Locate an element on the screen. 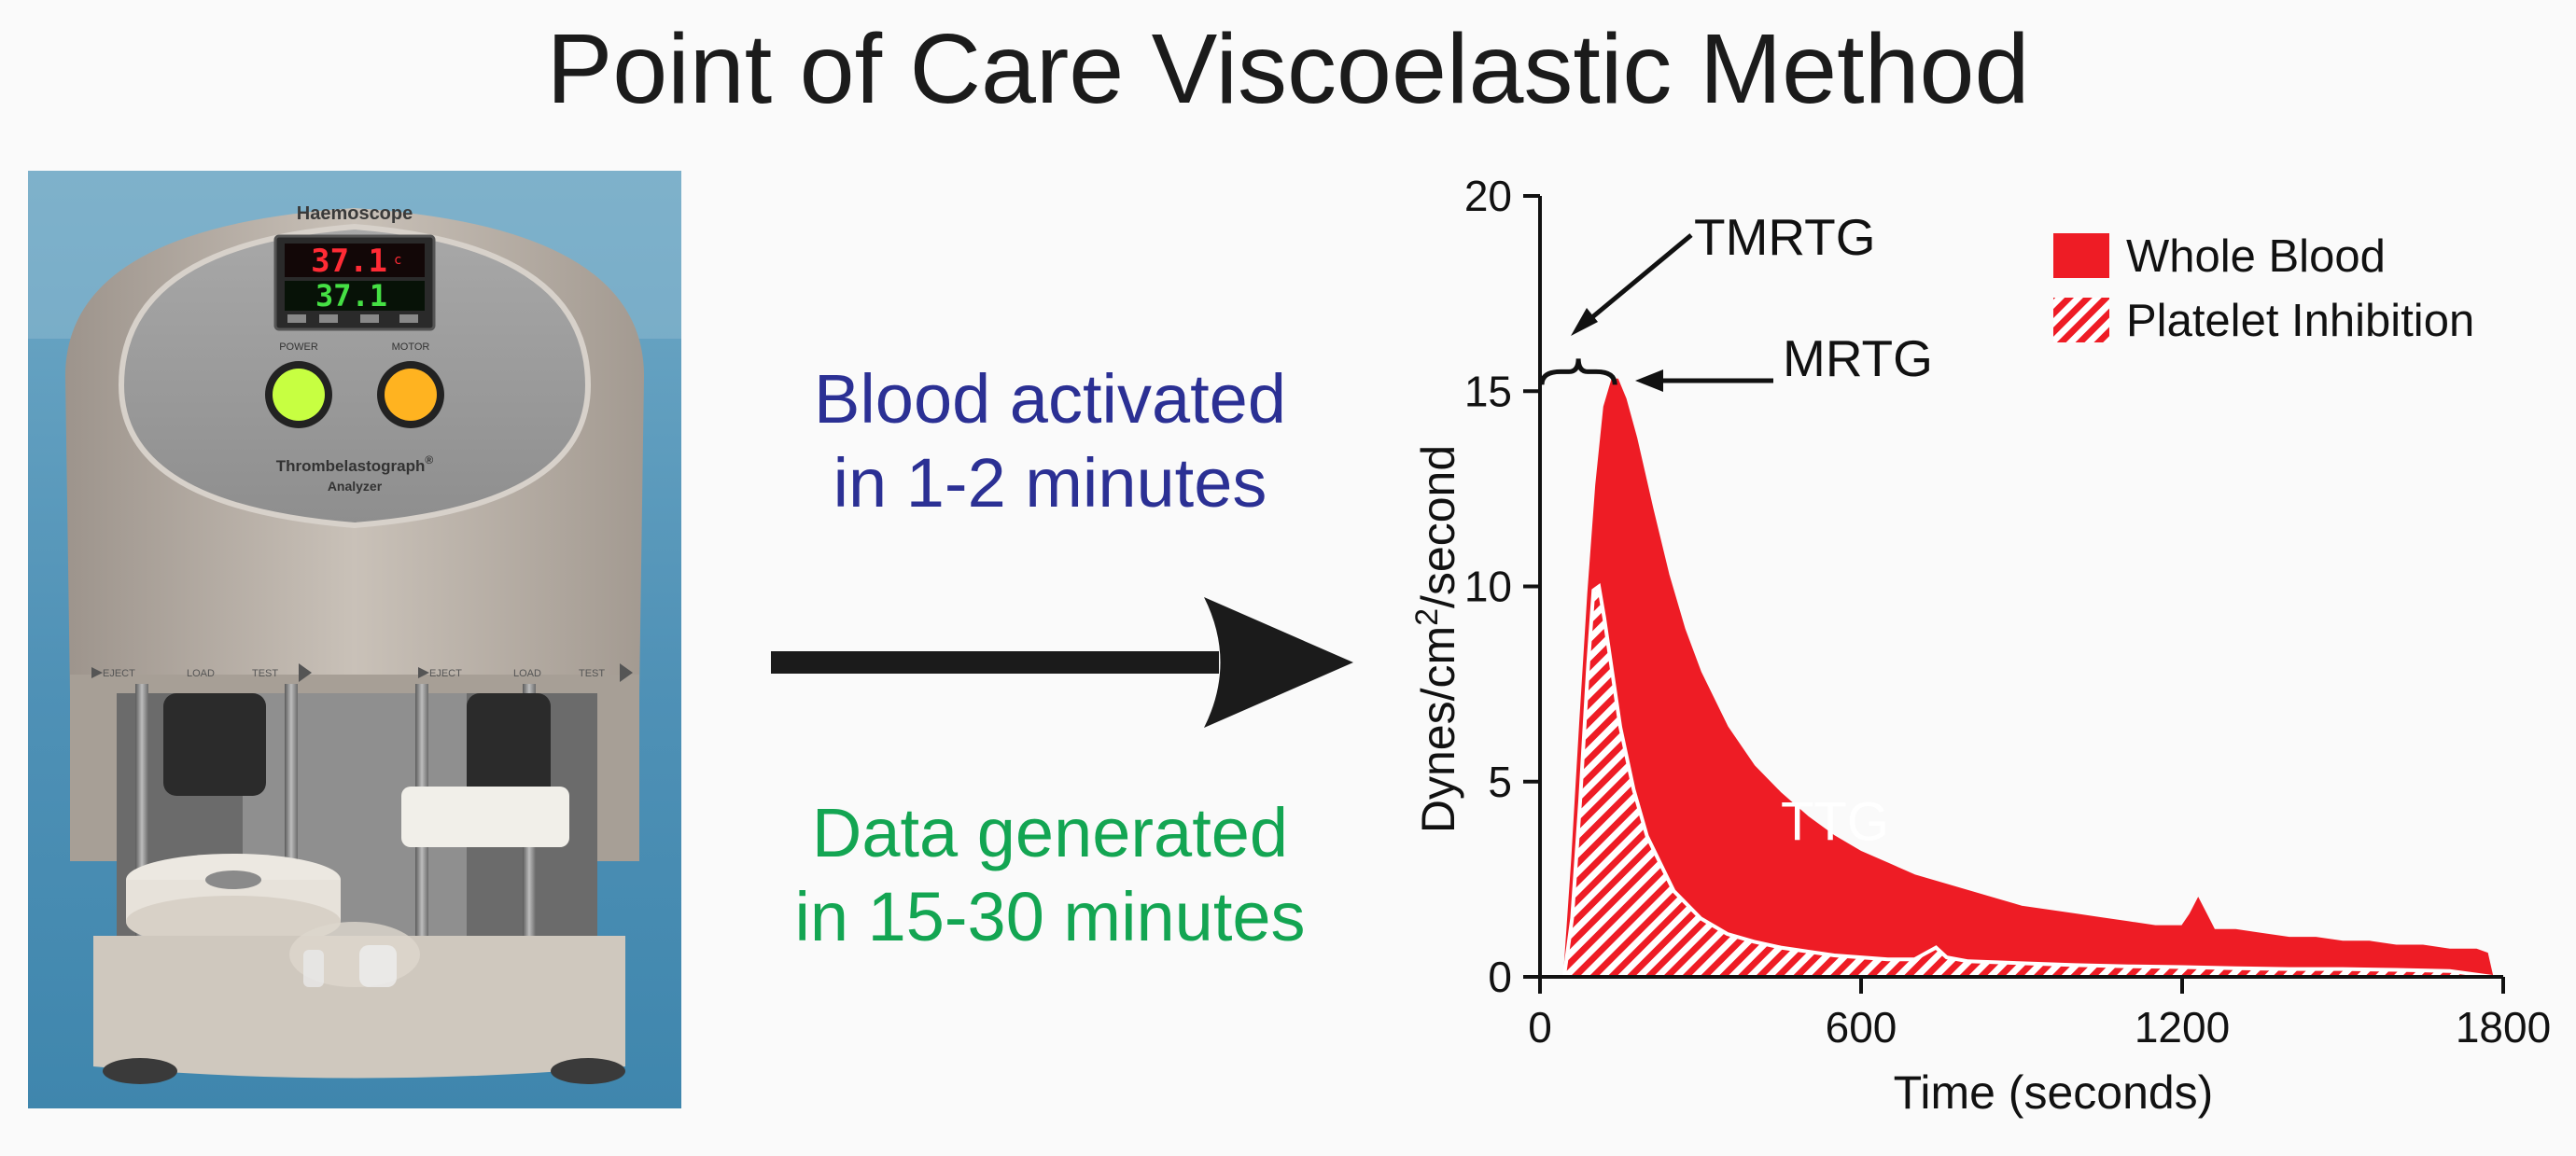 The width and height of the screenshot is (2576, 1156). motor-label: MOTOR is located at coordinates (411, 347).